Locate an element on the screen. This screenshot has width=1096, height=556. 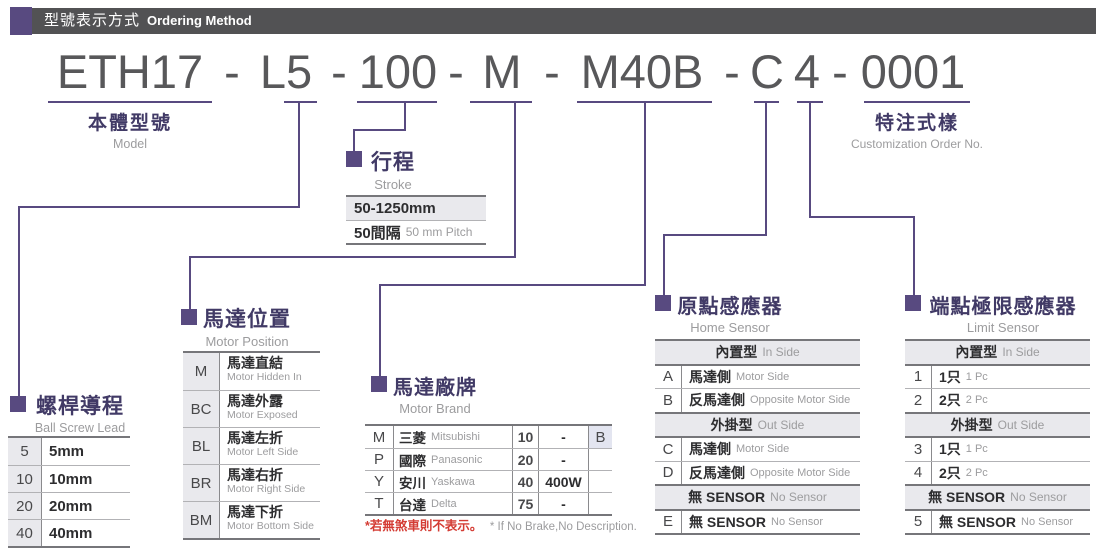
sensor-desc-zh: 反馬達側 is located at coordinates (717, 400).